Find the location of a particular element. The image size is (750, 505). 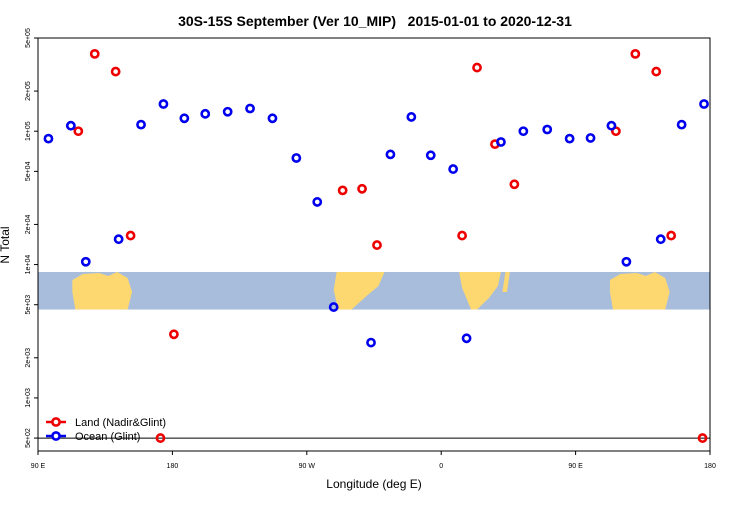

x-tick-label: 0 is located at coordinates (441, 466).